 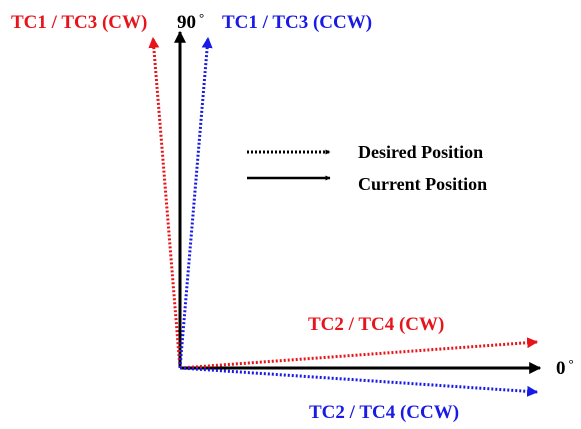 I want to click on legend-desired-label: Desired Position, so click(x=420, y=152).